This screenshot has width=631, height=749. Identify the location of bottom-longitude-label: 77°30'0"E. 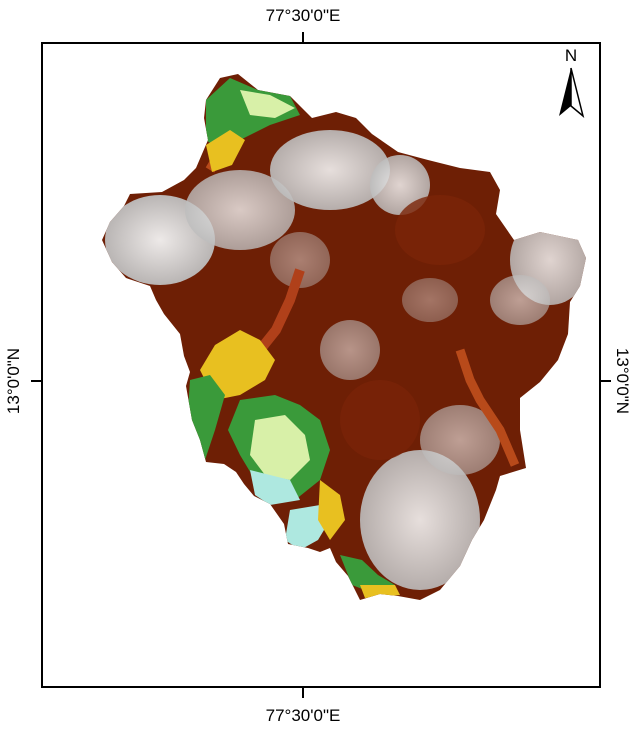
(303, 715).